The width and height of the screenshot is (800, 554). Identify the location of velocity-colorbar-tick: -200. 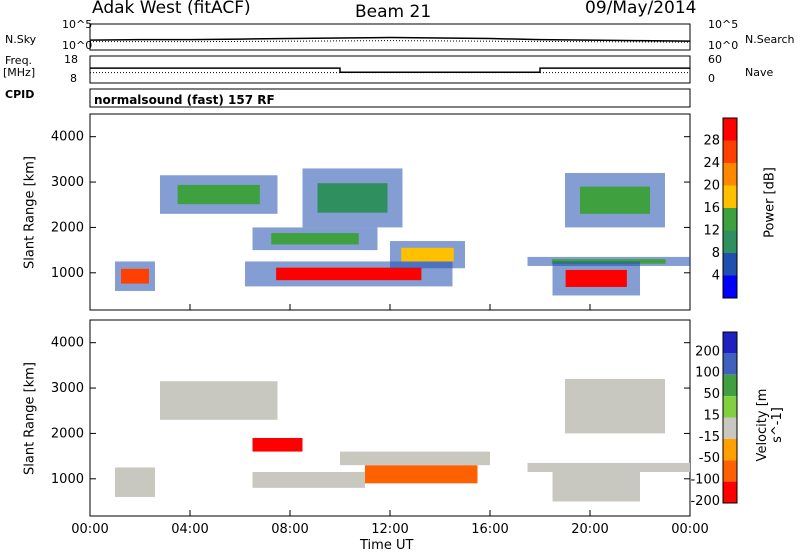
(705, 501).